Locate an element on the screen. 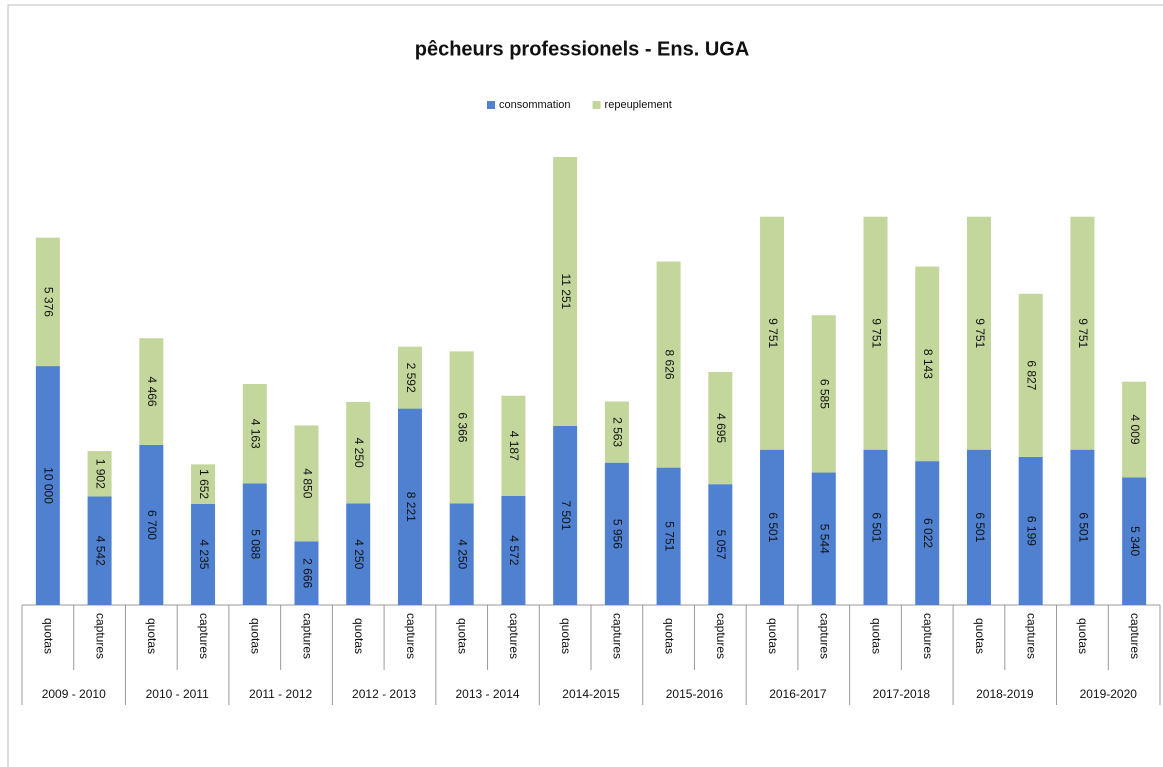  chart-title: pêcheurs professionels - Ens. UGA is located at coordinates (582, 49).